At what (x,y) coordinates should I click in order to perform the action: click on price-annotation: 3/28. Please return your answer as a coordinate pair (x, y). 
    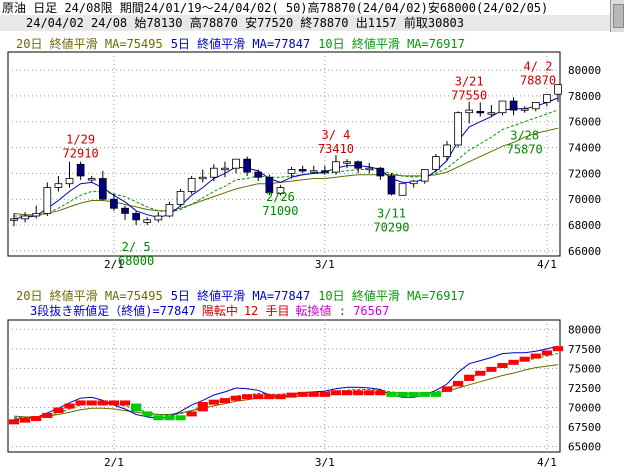
    Looking at the image, I should click on (524, 135).